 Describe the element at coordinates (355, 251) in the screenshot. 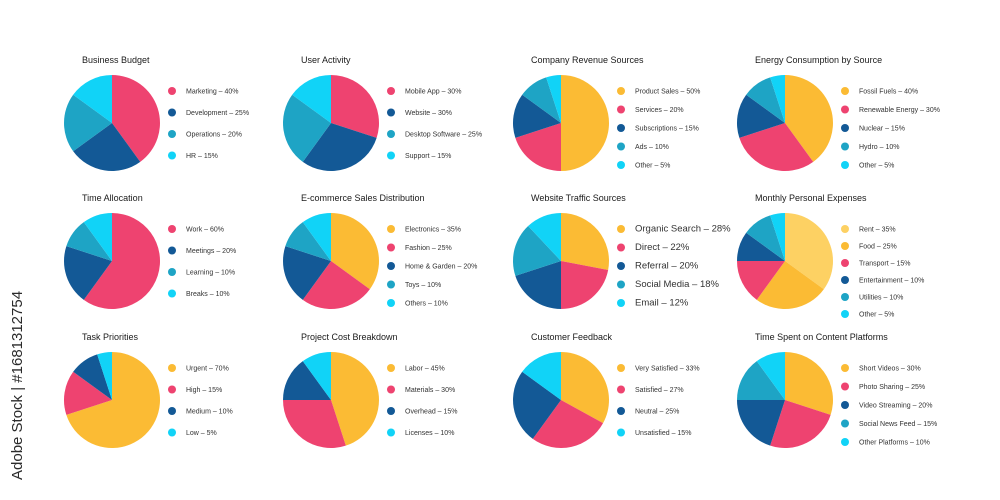

I see `e-commerce-sales-distribution-slice-electronics` at that location.